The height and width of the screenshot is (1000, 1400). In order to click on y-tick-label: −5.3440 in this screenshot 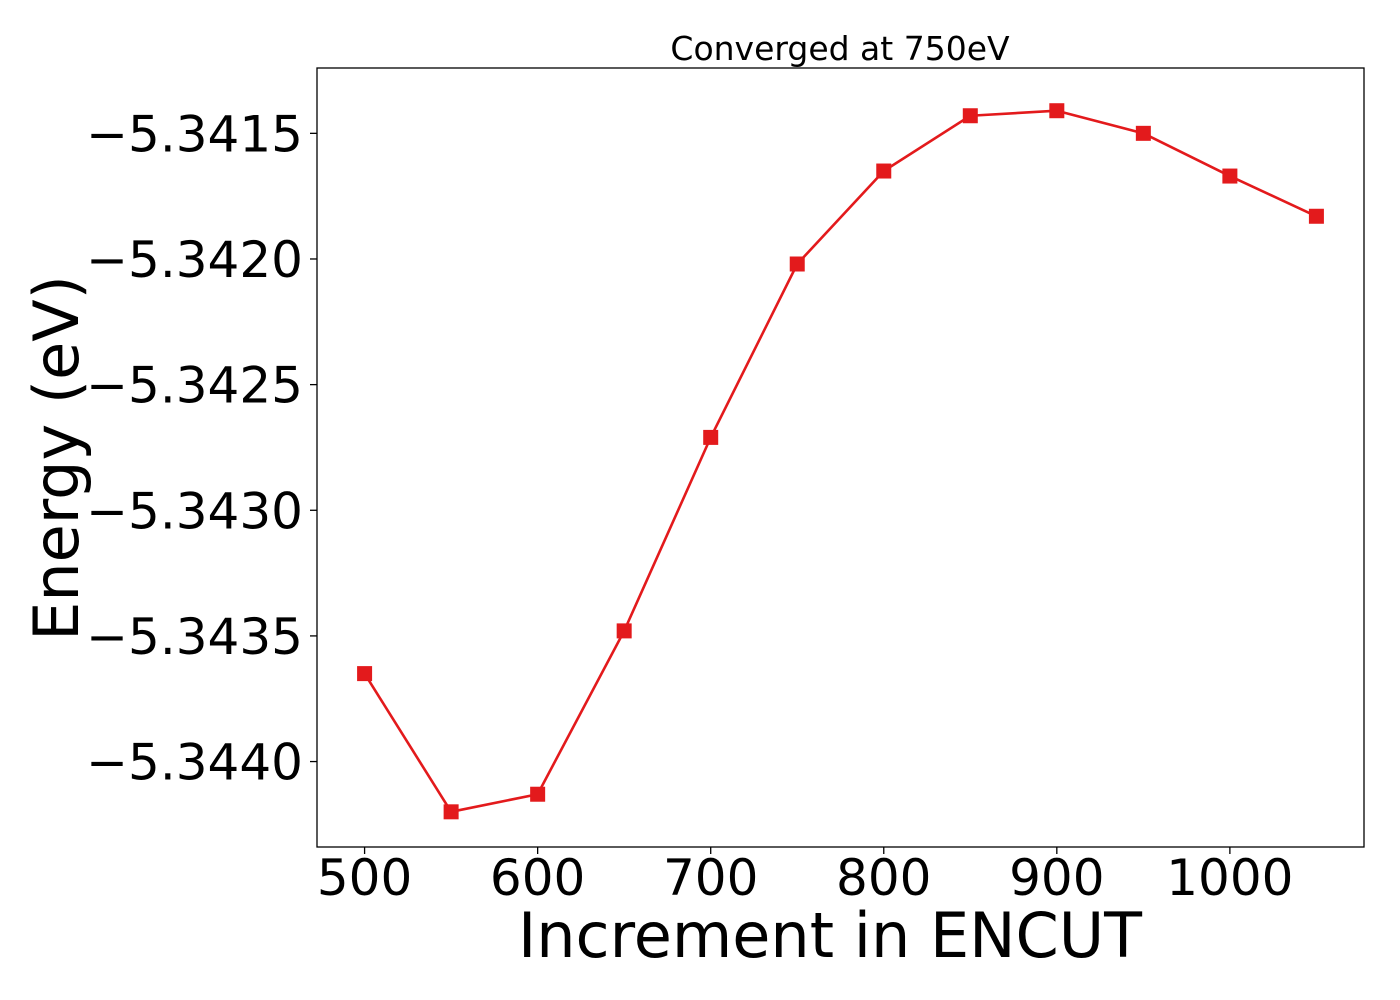, I will do `click(194, 763)`.